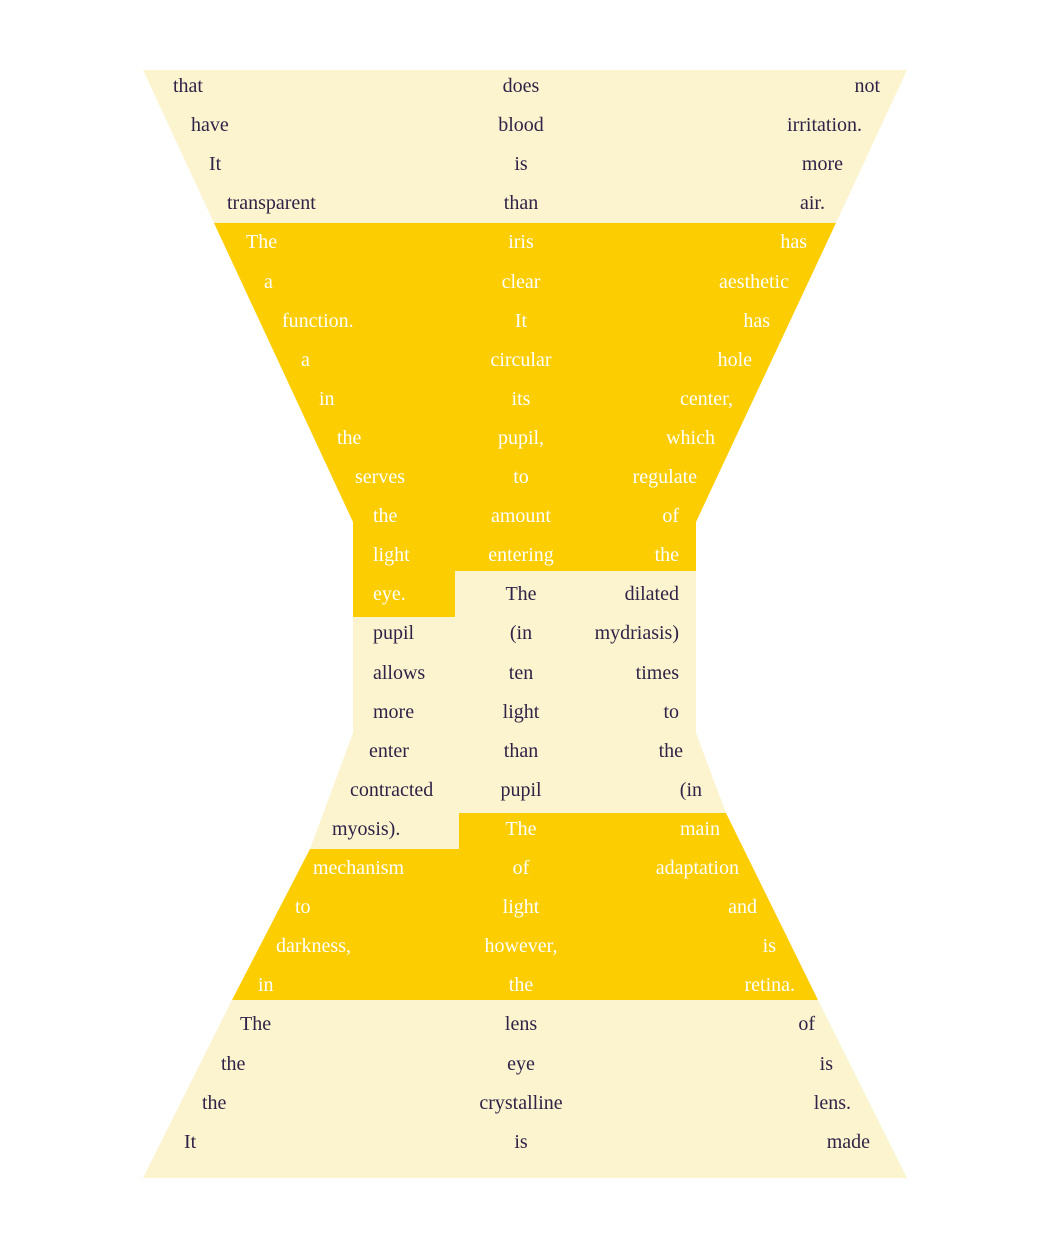 The height and width of the screenshot is (1250, 1050). I want to click on poem-word: and, so click(742, 907).